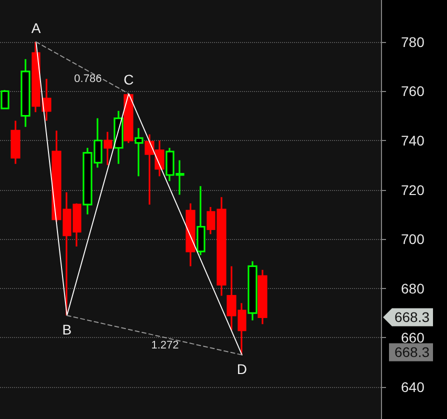  What do you see at coordinates (413, 42) in the screenshot?
I see `y-tick-label: 780` at bounding box center [413, 42].